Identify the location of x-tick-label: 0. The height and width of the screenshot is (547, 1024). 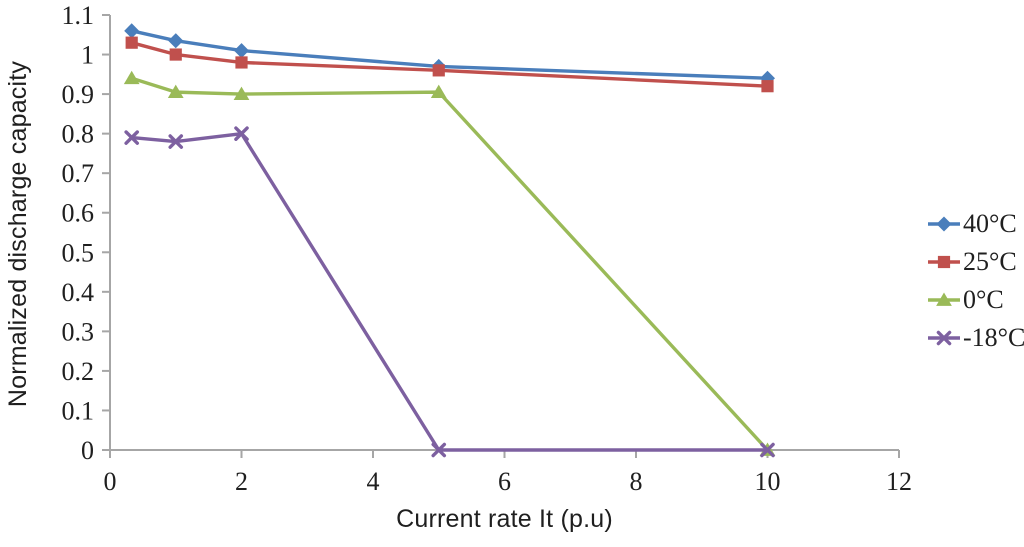
(110, 481).